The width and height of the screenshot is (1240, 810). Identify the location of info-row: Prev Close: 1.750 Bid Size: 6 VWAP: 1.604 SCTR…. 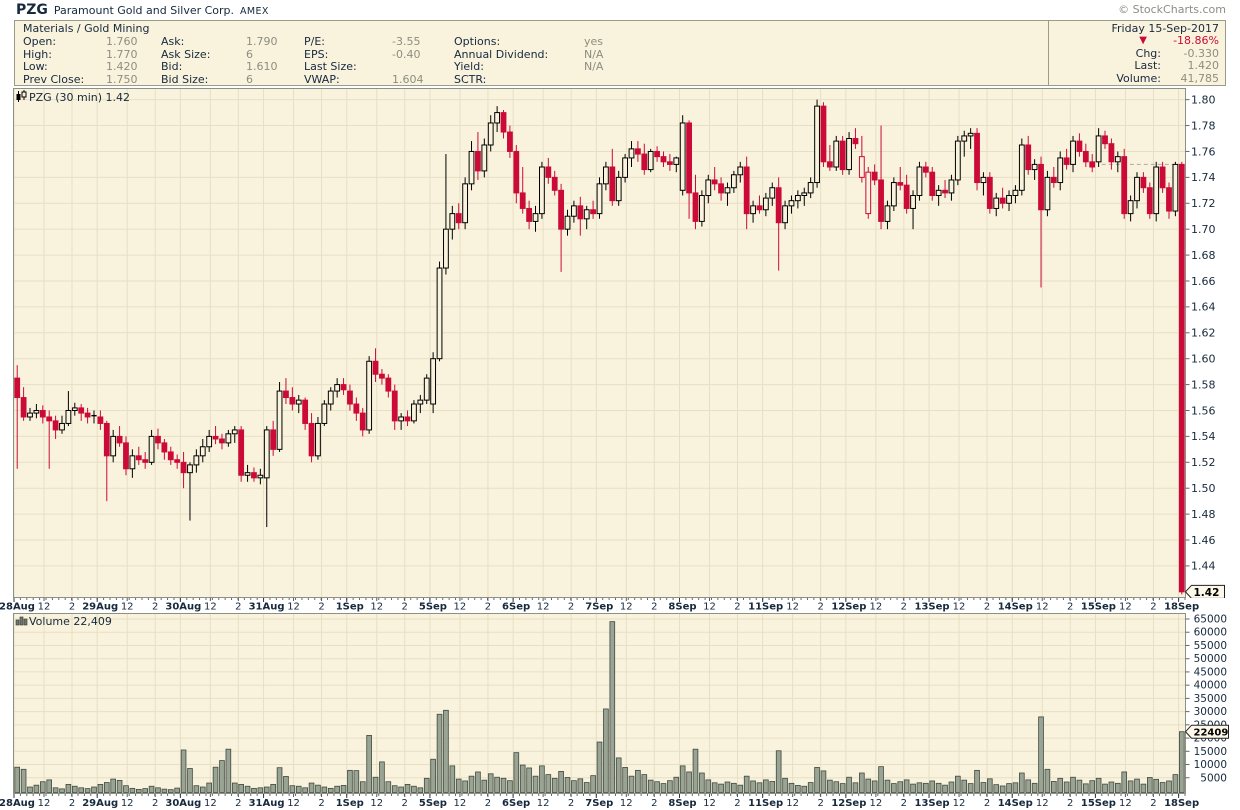
(333, 79).